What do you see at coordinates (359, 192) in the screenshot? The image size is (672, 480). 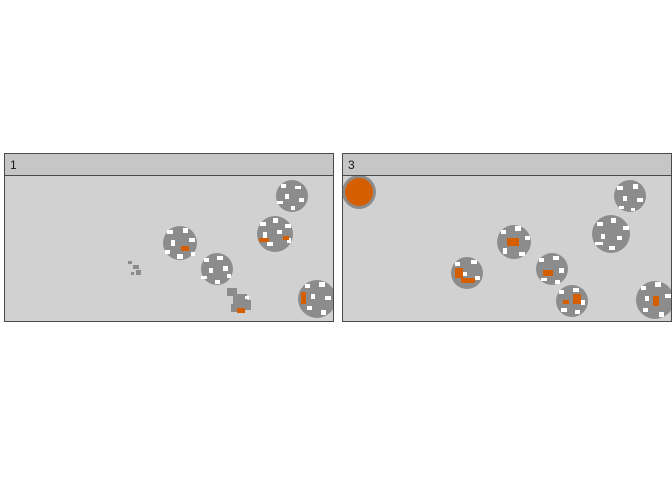 I see `cell-blob-orange-solid` at bounding box center [359, 192].